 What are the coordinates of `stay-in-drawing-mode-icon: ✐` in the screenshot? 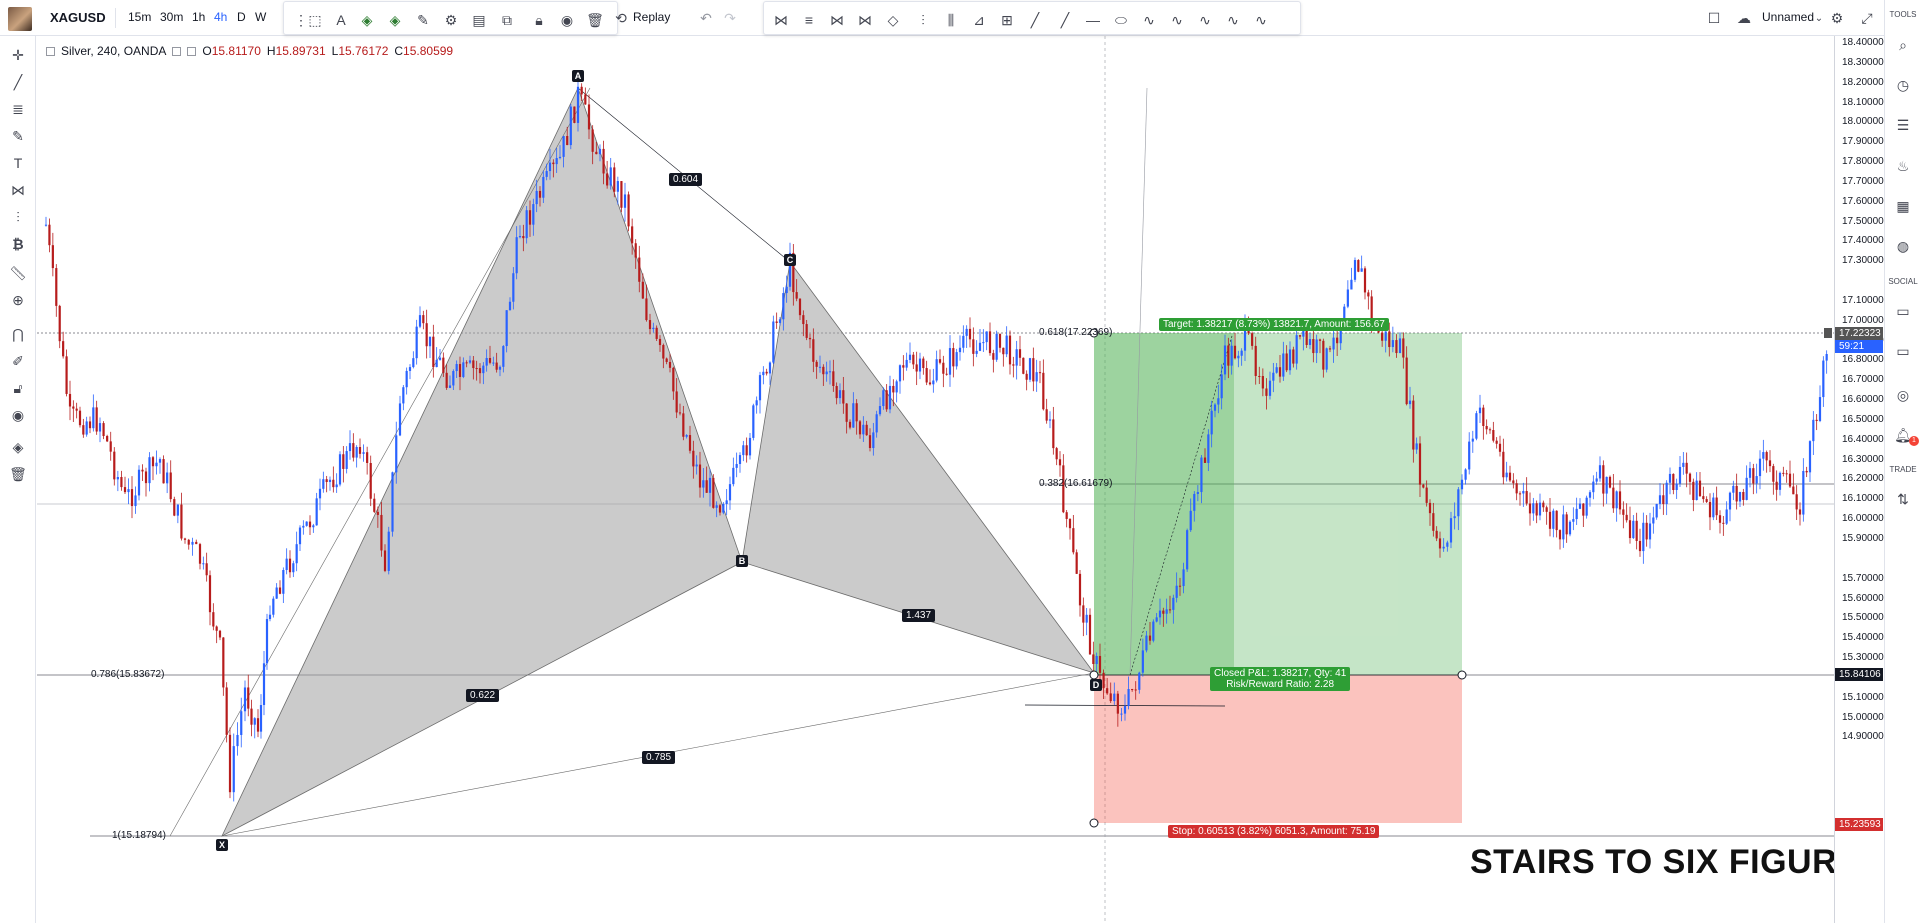 It's located at (18, 360).